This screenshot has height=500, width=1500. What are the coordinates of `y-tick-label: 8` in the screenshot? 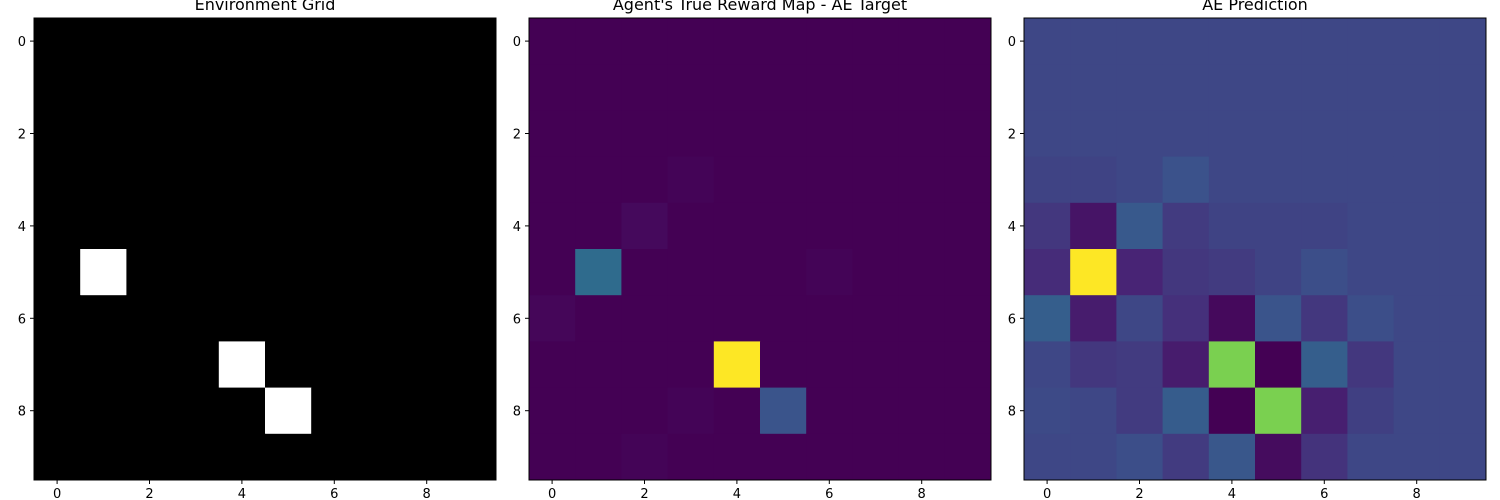 It's located at (517, 412).